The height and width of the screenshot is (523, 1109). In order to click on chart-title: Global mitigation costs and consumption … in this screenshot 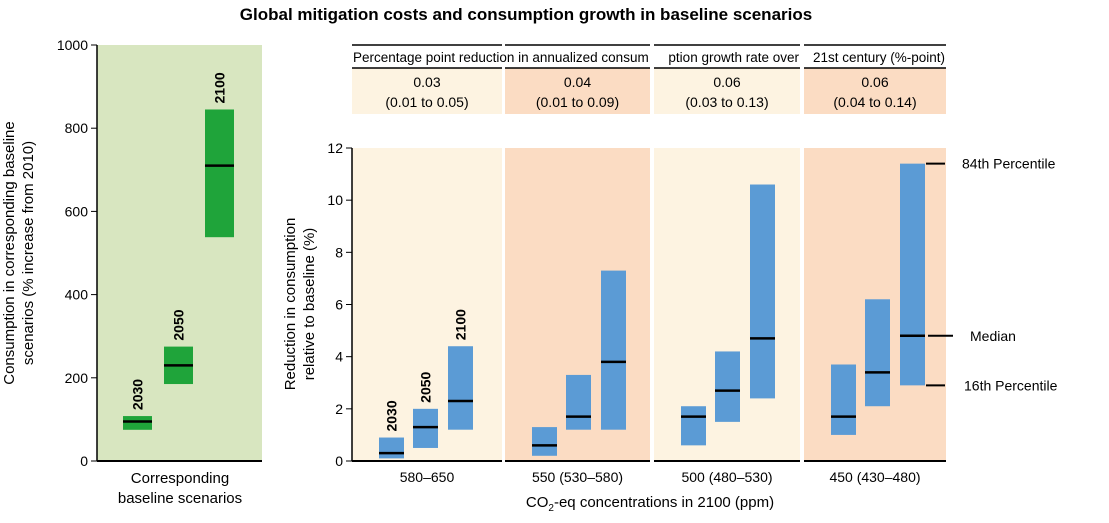, I will do `click(526, 14)`.